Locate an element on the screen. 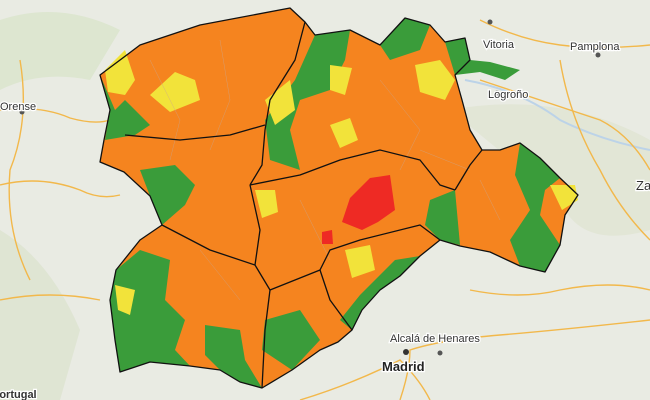 This screenshot has width=650, height=400. city-label: Orense is located at coordinates (18, 107).